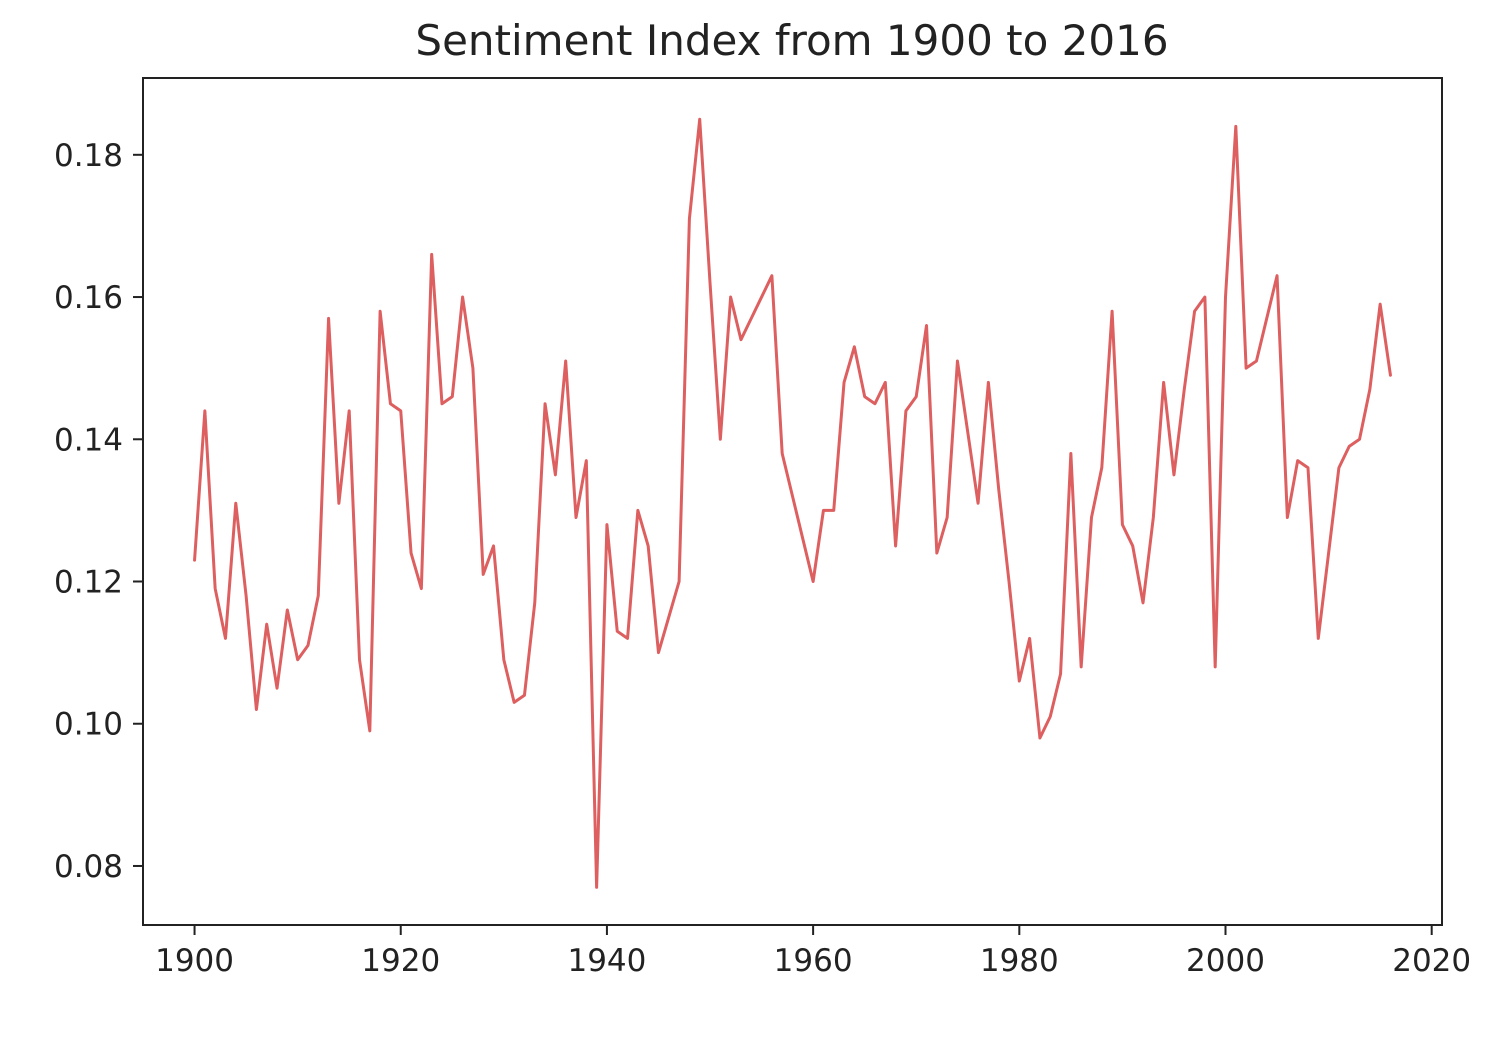 The width and height of the screenshot is (1486, 1038). Describe the element at coordinates (606, 961) in the screenshot. I see `x-tick-label: 1940` at that location.